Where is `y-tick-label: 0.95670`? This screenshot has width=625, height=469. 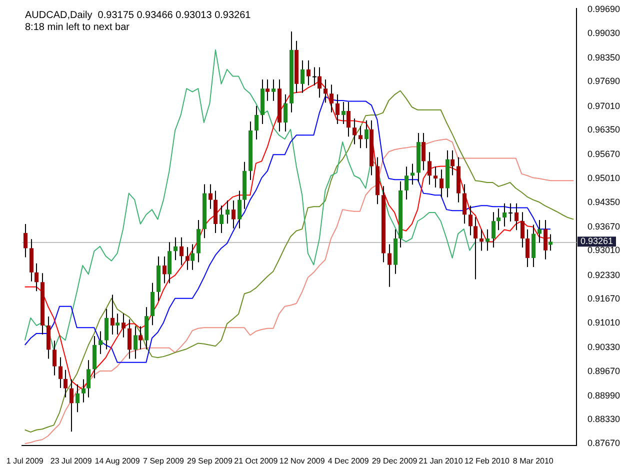
y-tick-label: 0.95670 is located at coordinates (603, 154).